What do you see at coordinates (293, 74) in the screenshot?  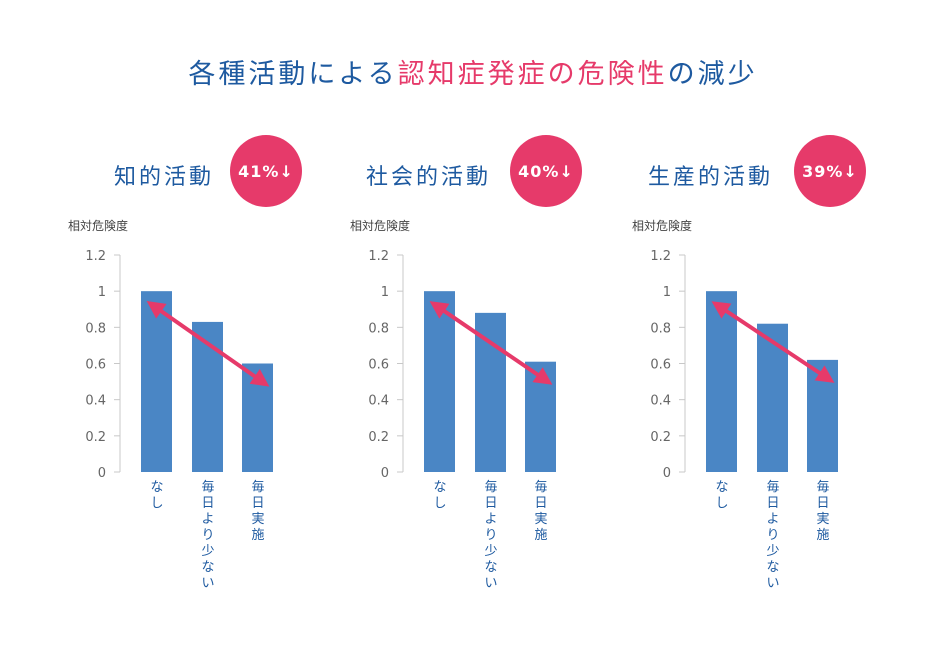 I see `title-part-1: 各種活動による` at bounding box center [293, 74].